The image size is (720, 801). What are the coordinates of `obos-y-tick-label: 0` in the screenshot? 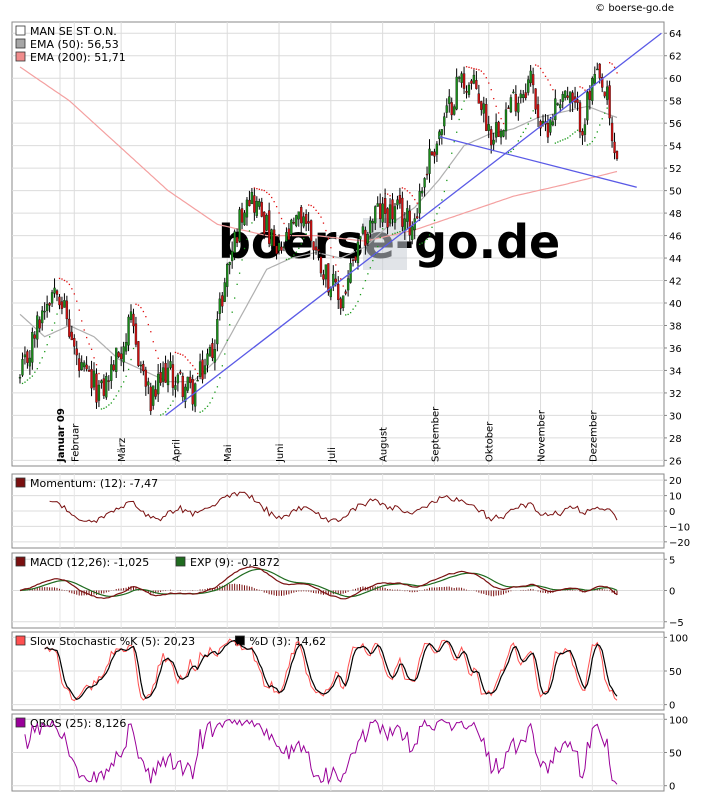 It's located at (672, 787).